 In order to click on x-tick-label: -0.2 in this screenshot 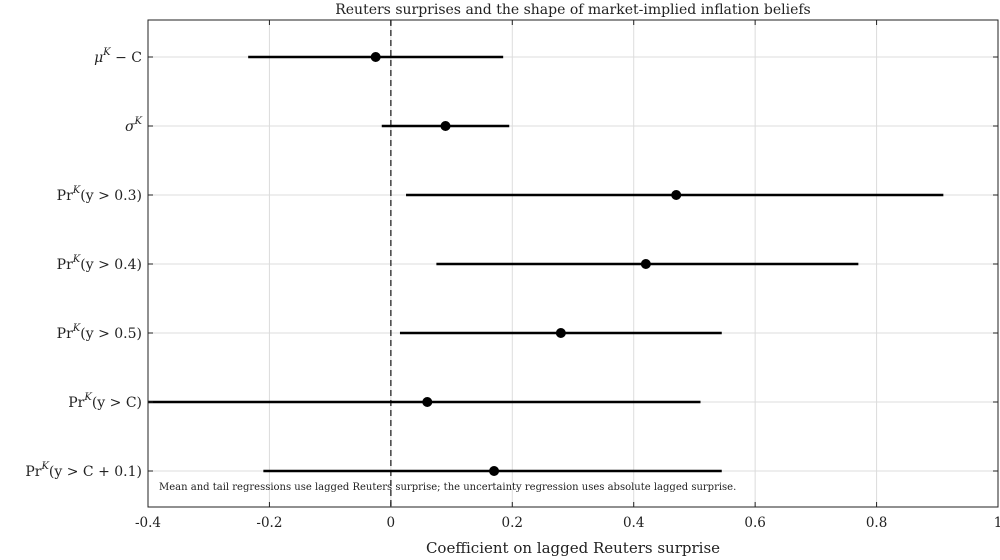, I will do `click(269, 523)`.